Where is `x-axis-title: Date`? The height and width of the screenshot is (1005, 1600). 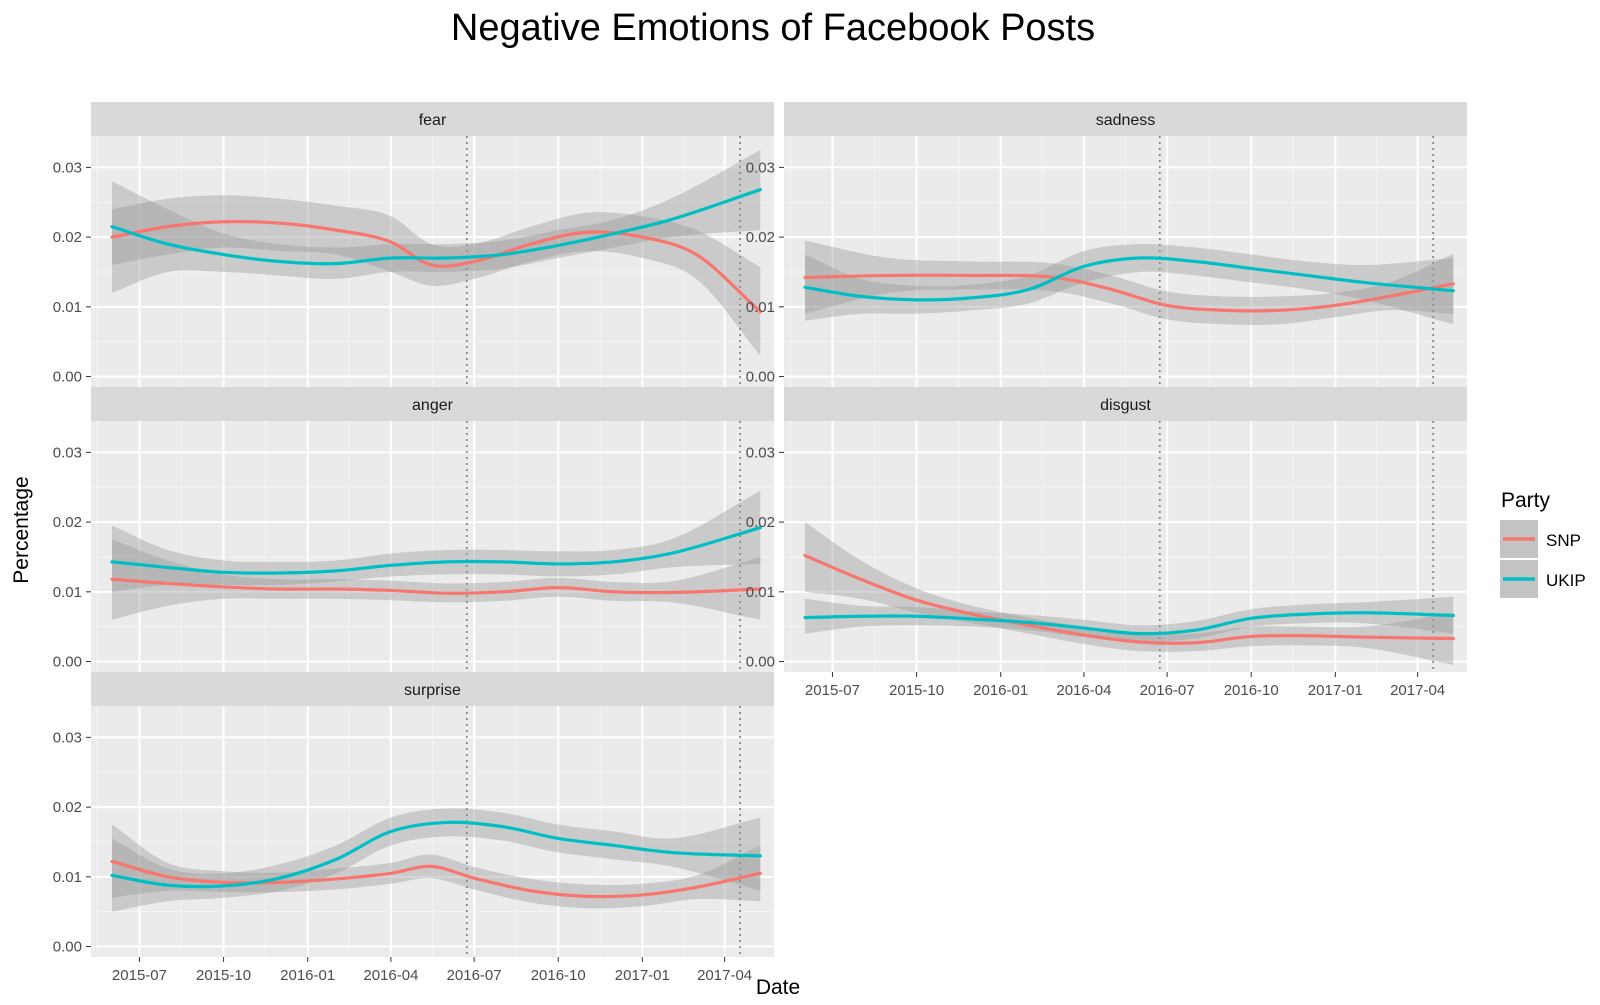
x-axis-title: Date is located at coordinates (778, 987).